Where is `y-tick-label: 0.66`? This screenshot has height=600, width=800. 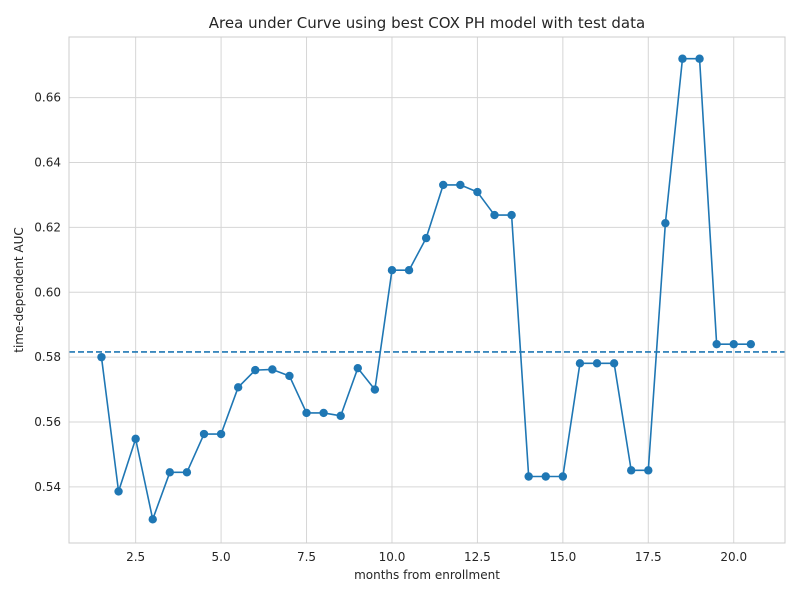
y-tick-label: 0.66 is located at coordinates (47, 98).